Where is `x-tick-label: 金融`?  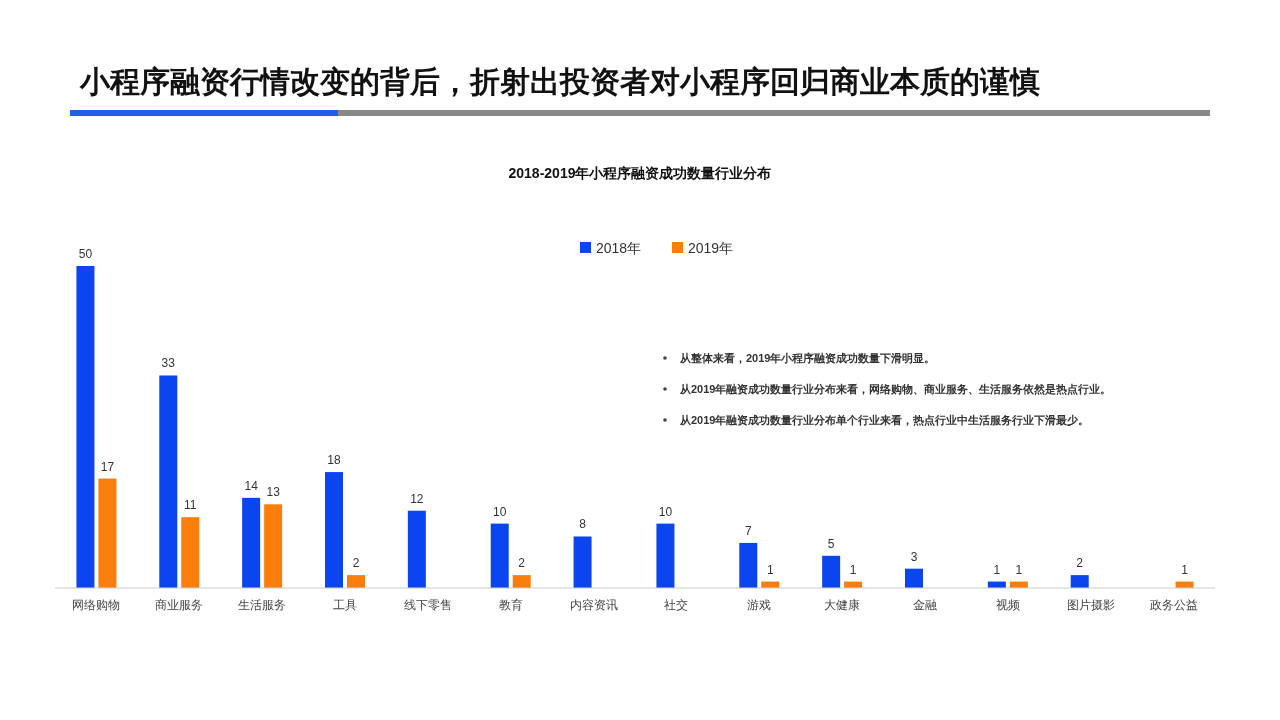
x-tick-label: 金融 is located at coordinates (925, 605).